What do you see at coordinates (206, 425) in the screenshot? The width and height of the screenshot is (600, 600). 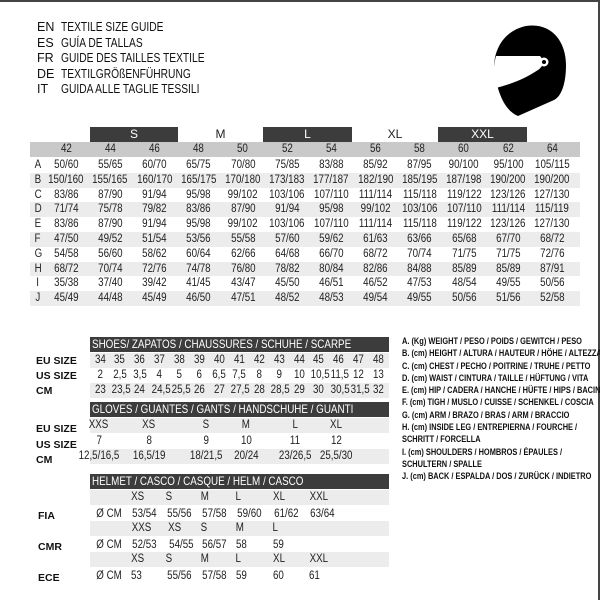 I see `table-cell-text: S` at bounding box center [206, 425].